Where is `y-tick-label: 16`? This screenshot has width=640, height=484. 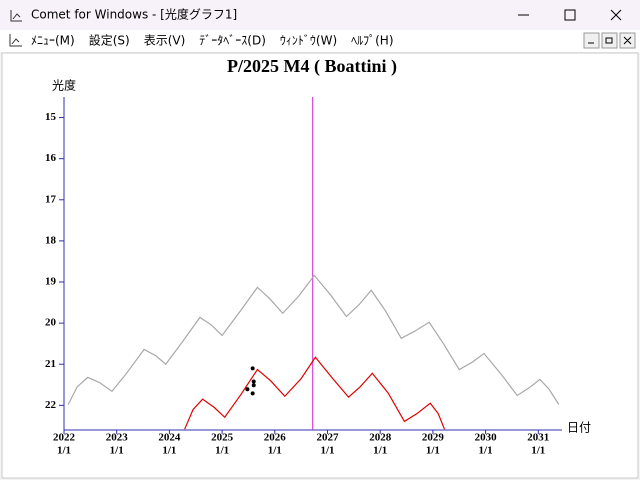 y-tick-label: 16 is located at coordinates (51, 158).